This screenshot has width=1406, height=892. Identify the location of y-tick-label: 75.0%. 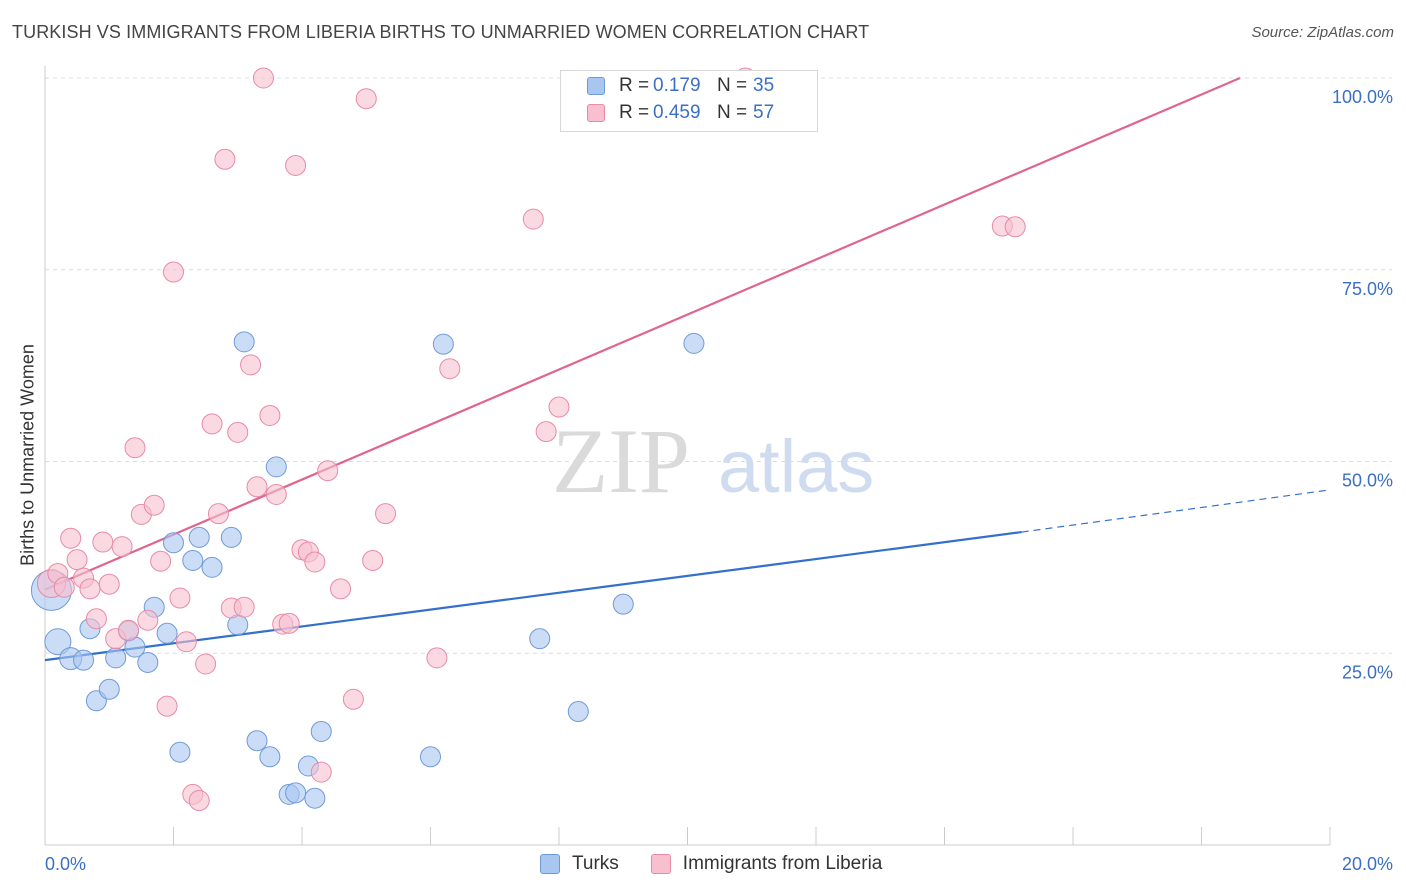
(1367, 289).